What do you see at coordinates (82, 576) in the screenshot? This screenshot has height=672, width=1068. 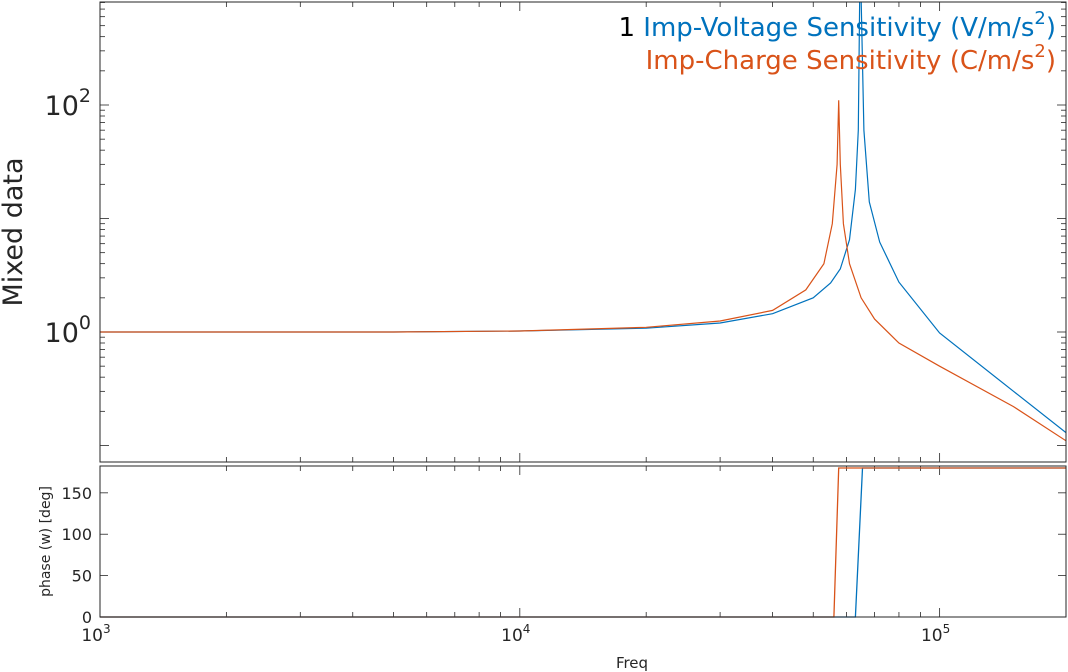 I see `y-tick-label: 50` at bounding box center [82, 576].